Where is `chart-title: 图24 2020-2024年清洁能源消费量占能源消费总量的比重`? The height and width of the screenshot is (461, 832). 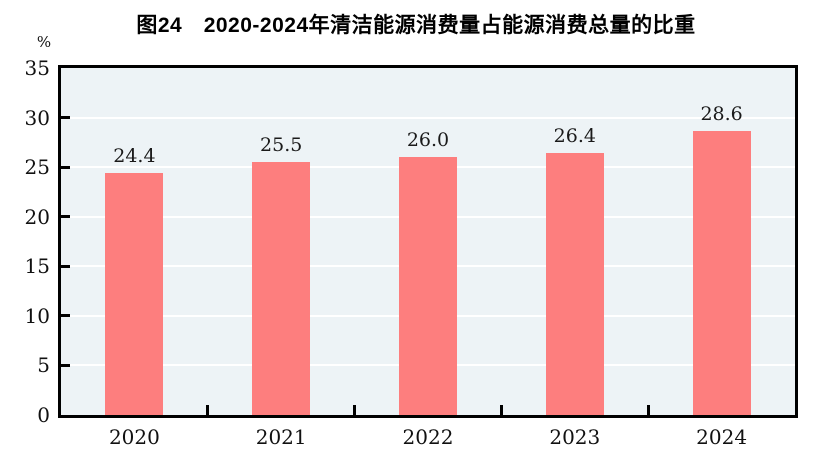
chart-title: 图24 2020-2024年清洁能源消费量占能源消费总量的比重 is located at coordinates (416, 25).